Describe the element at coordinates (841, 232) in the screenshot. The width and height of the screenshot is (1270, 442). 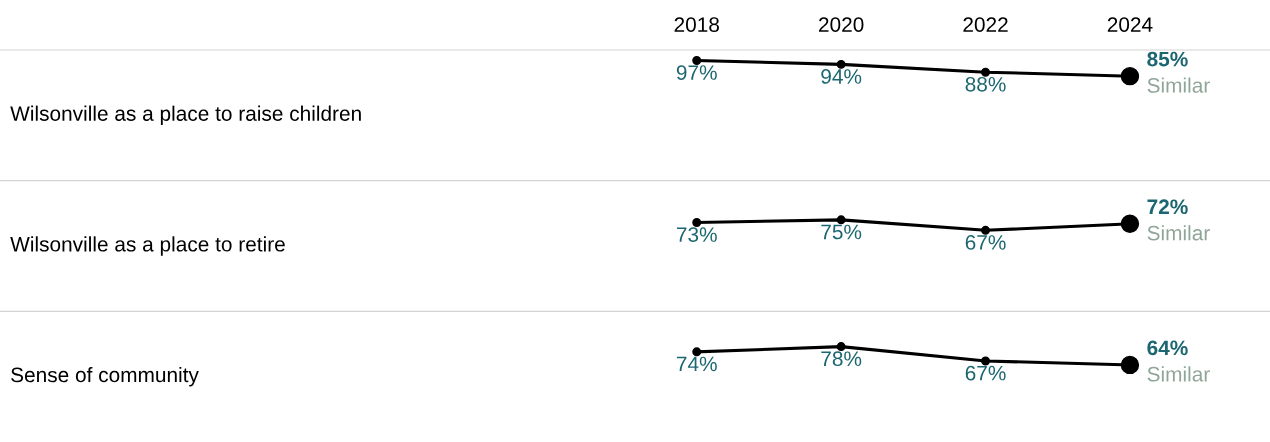
I see `data-label: 75%` at that location.